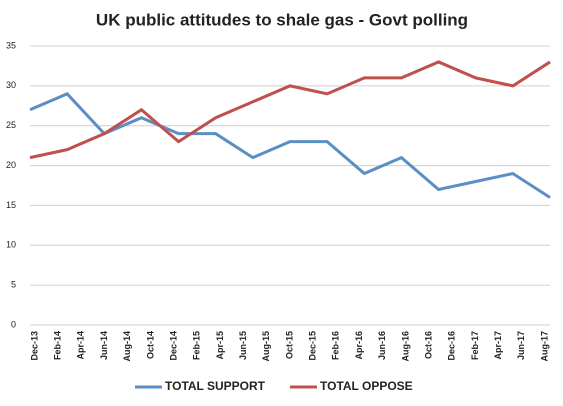  Describe the element at coordinates (336, 345) in the screenshot. I see `x-tick-label: Feb-16` at that location.